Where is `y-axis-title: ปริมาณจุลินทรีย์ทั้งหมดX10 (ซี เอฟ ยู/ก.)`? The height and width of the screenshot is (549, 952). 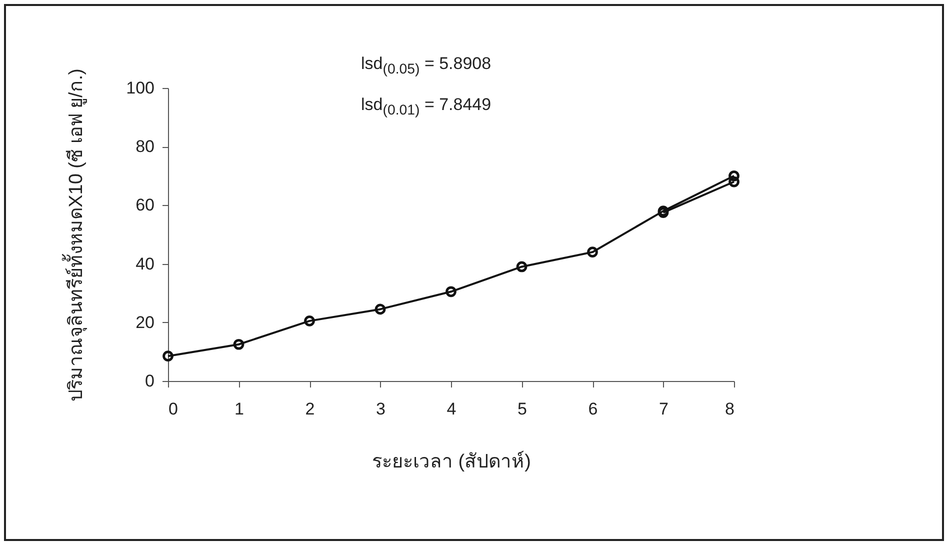 y-axis-title: ปริมาณจุลินทรีย์ทั้งหมดX10 (ซี เอฟ ยู/ก.) is located at coordinates (75, 235).